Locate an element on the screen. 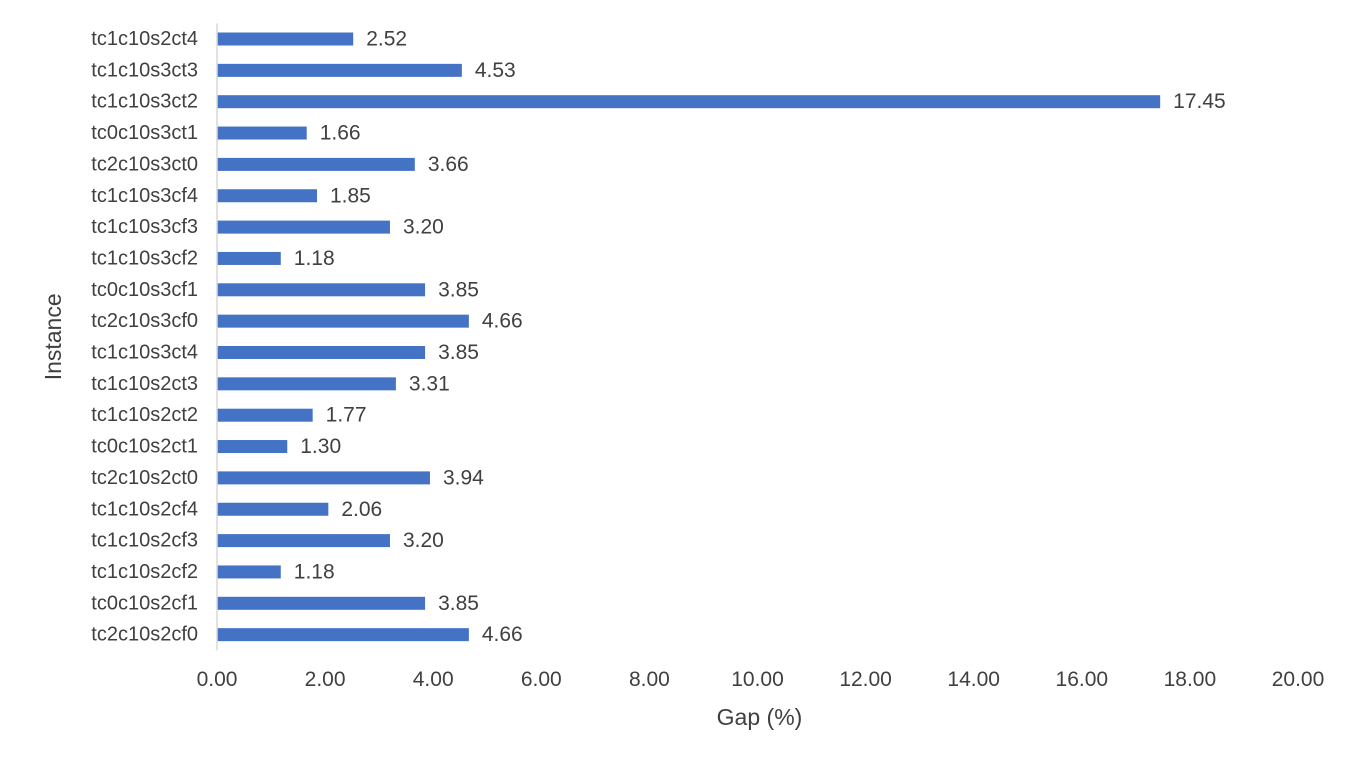 Image resolution: width=1359 pixels, height=762 pixels. data-label: 4.53 is located at coordinates (495, 70).